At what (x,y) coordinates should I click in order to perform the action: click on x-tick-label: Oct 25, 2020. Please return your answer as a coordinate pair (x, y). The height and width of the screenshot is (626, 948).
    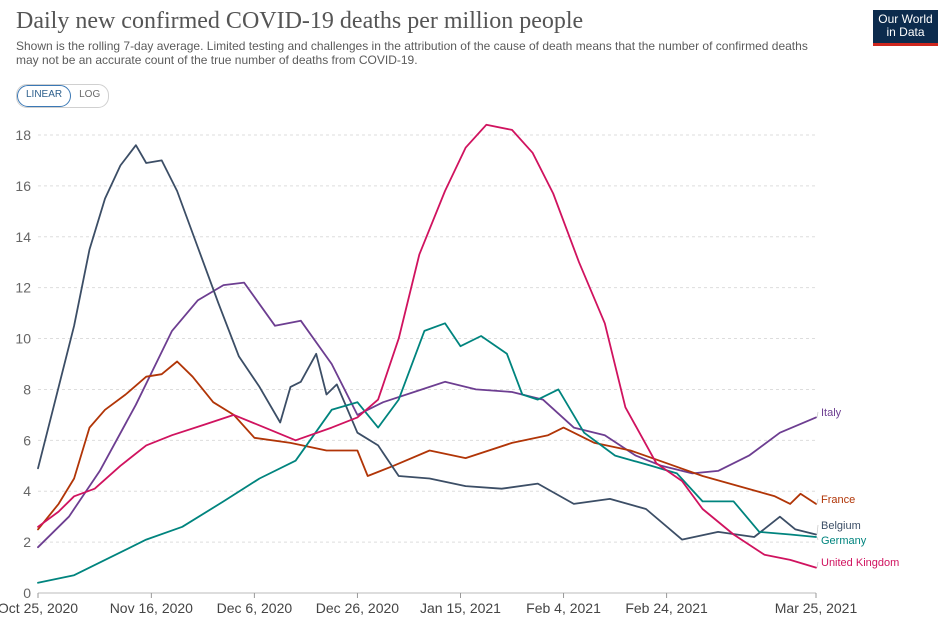
    Looking at the image, I should click on (39, 608).